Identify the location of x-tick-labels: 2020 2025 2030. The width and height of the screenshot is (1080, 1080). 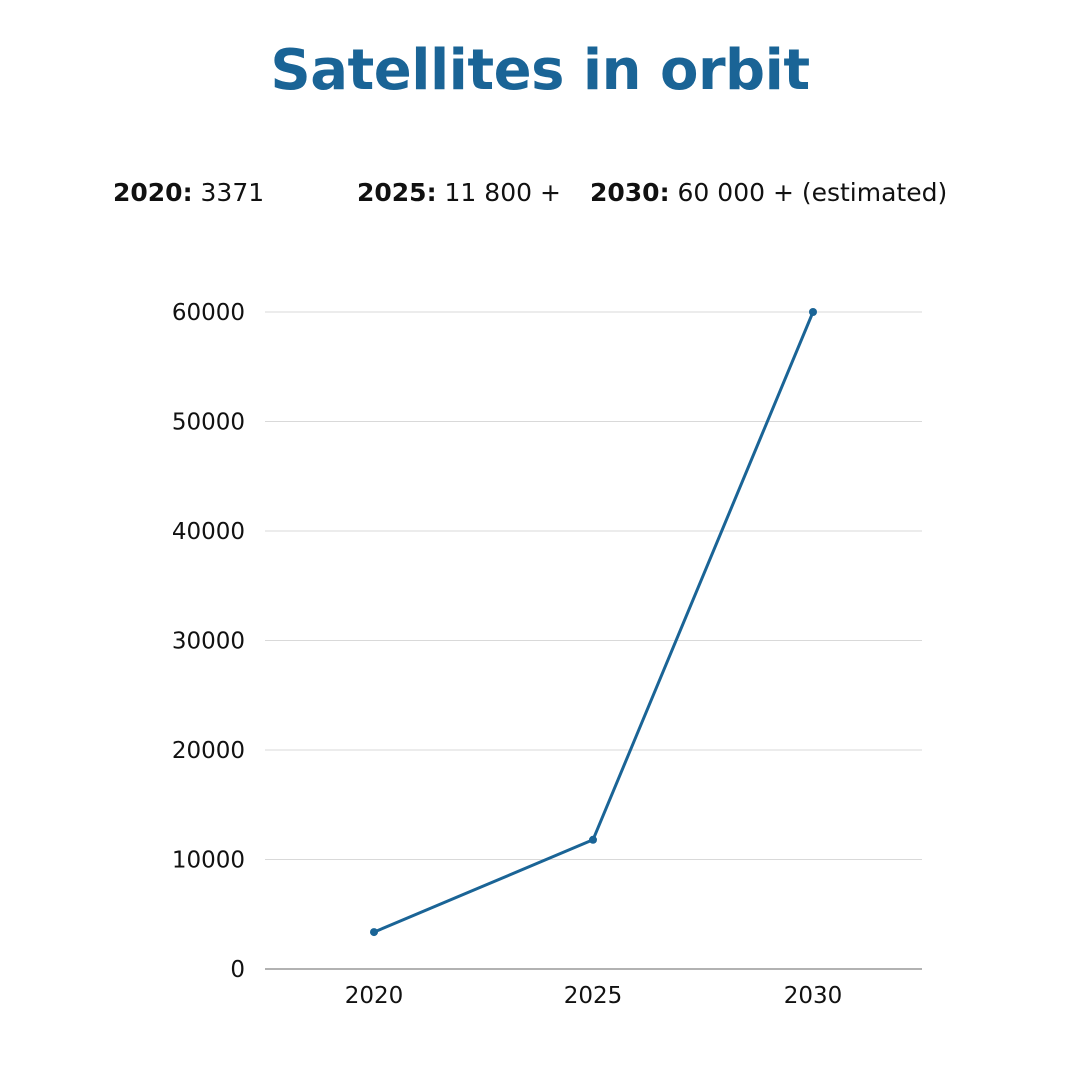
(594, 996).